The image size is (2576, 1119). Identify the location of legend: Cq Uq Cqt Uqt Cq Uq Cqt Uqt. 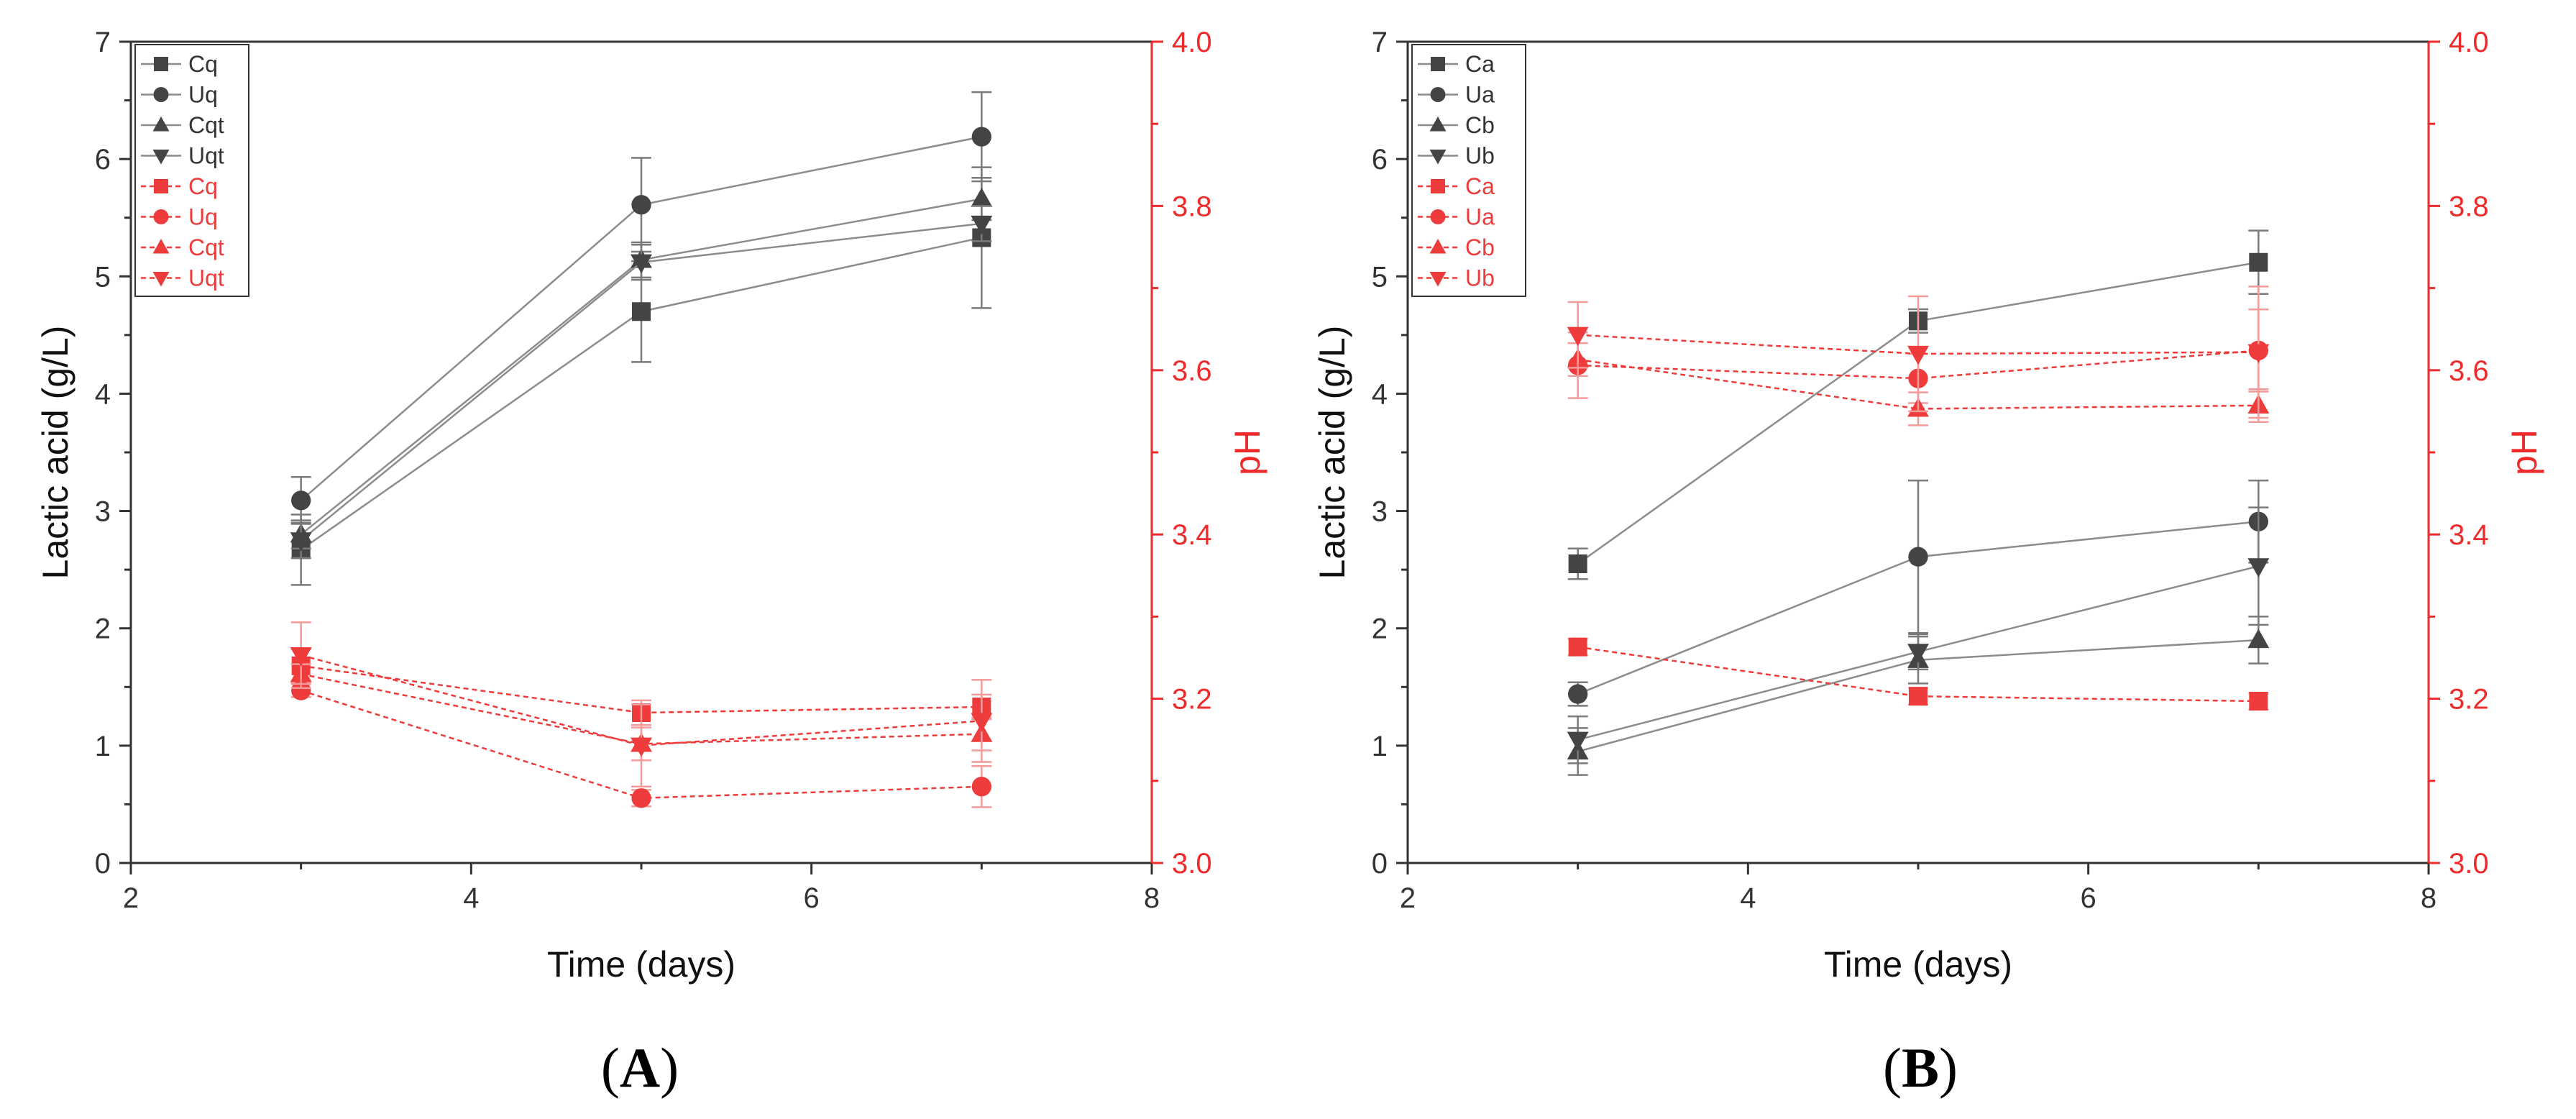
(191, 170).